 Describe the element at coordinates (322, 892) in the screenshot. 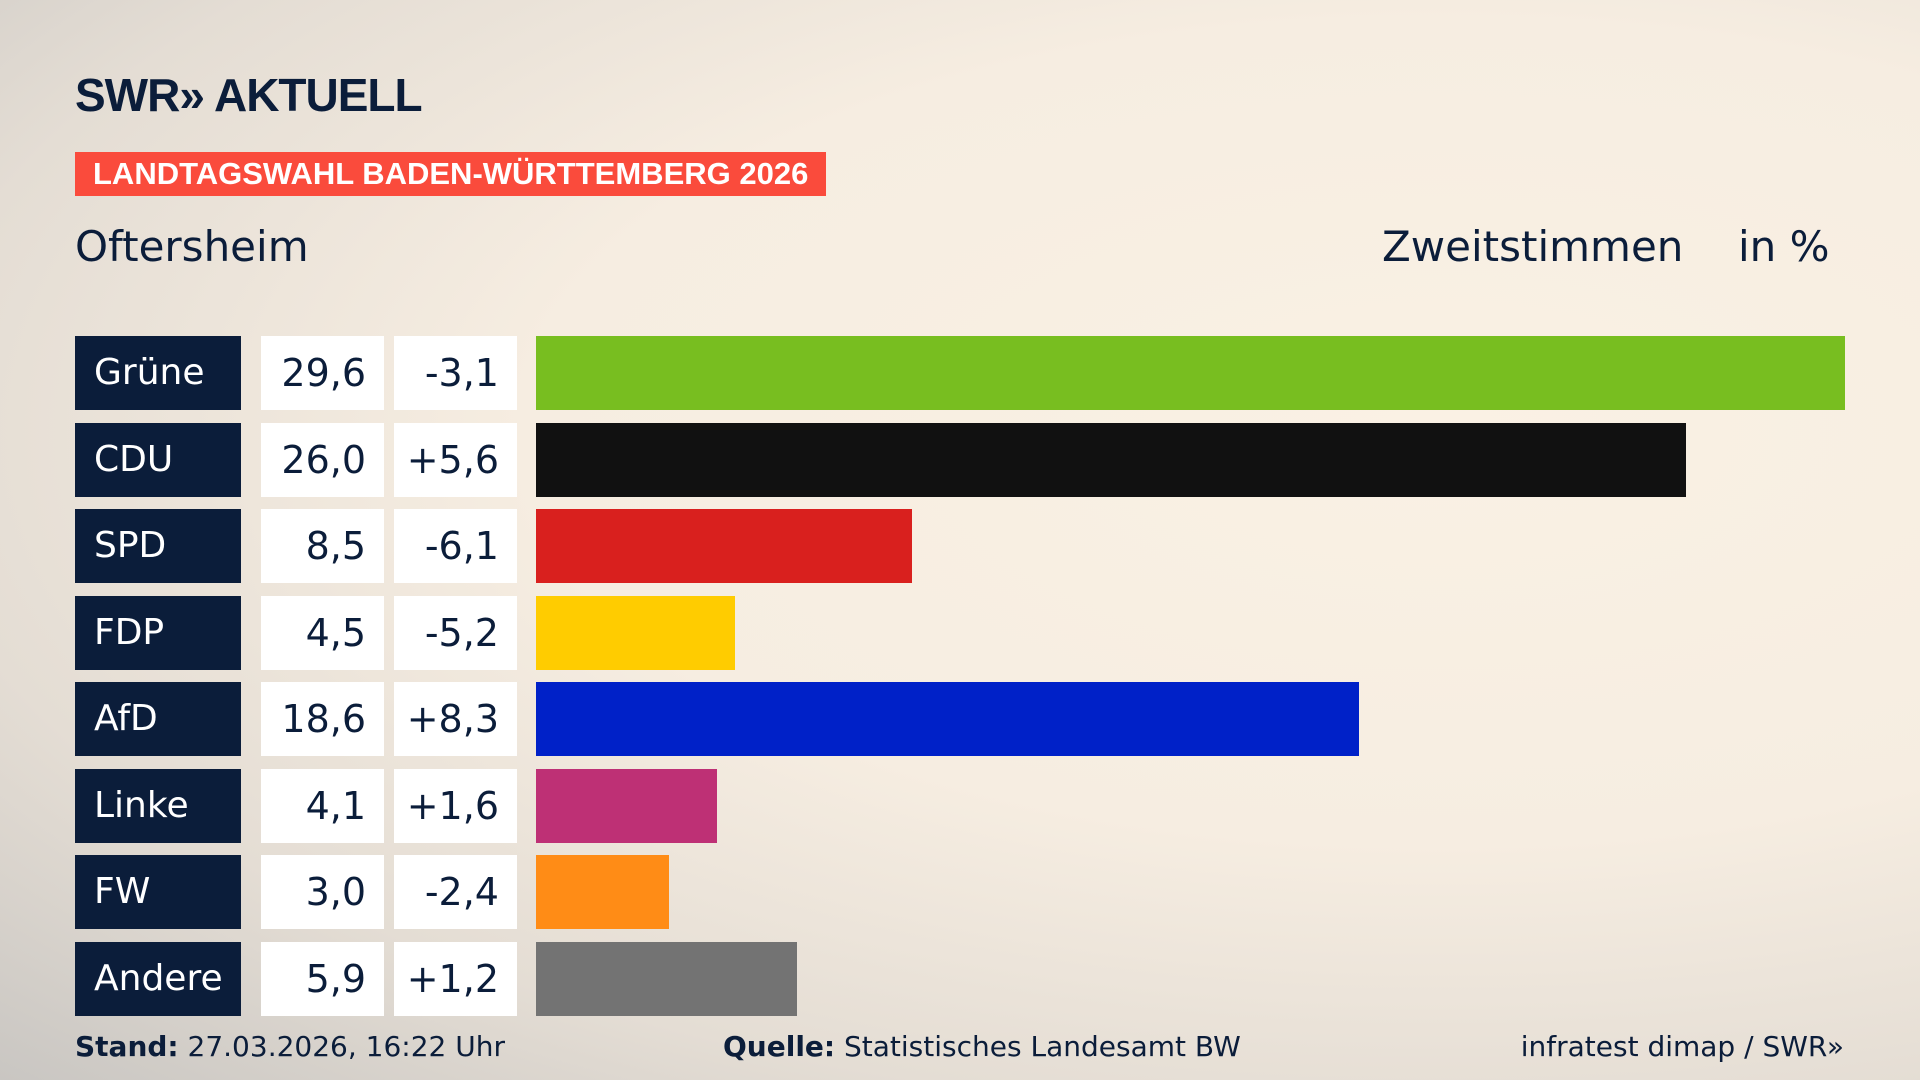

I see `value-label: 3,0` at that location.